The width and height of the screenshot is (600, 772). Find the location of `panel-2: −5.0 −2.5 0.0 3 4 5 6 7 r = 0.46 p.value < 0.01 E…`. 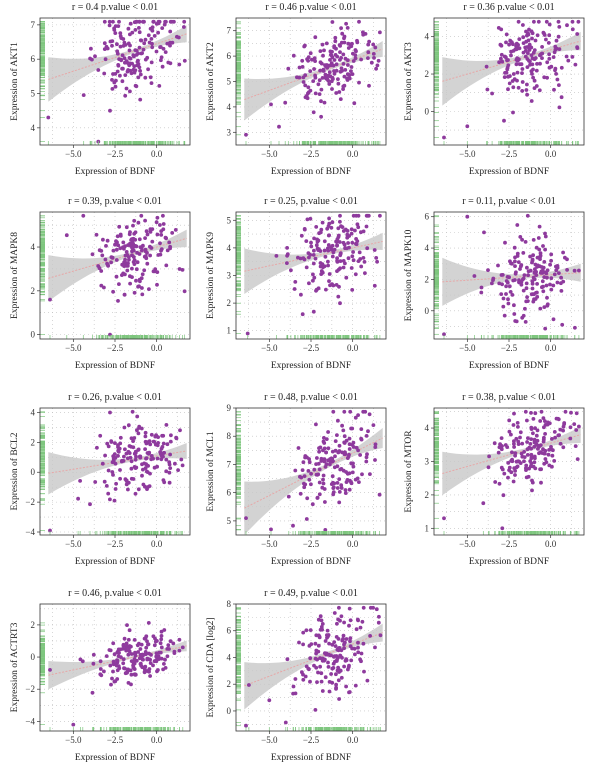

panel-2: −5.0 −2.5 0.0 3 4 5 6 7 r = 0.46 p.value < 0.01 E… is located at coordinates (296, 89).